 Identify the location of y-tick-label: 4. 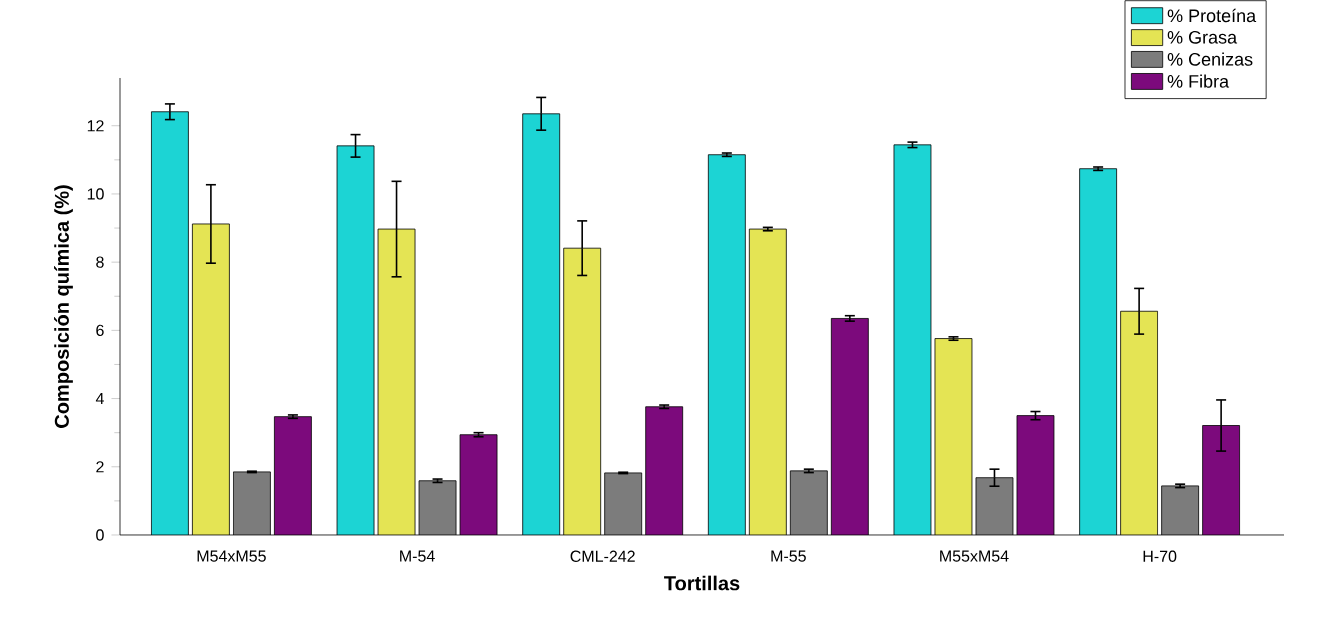
(99, 399).